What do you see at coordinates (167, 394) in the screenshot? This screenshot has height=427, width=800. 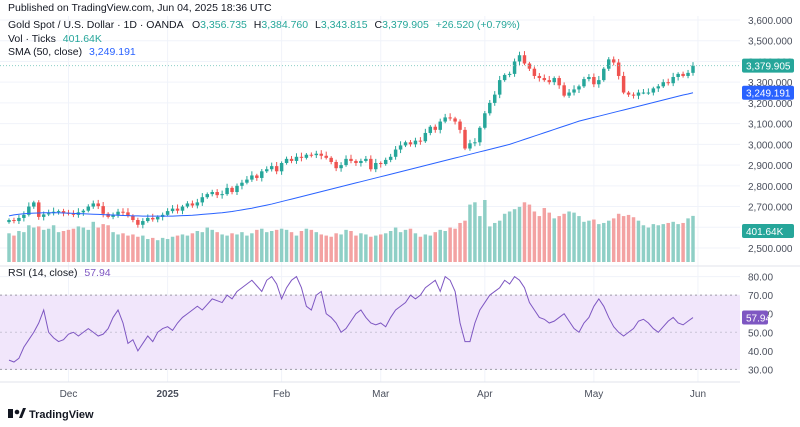 I see `time-tick-label: 2025` at bounding box center [167, 394].